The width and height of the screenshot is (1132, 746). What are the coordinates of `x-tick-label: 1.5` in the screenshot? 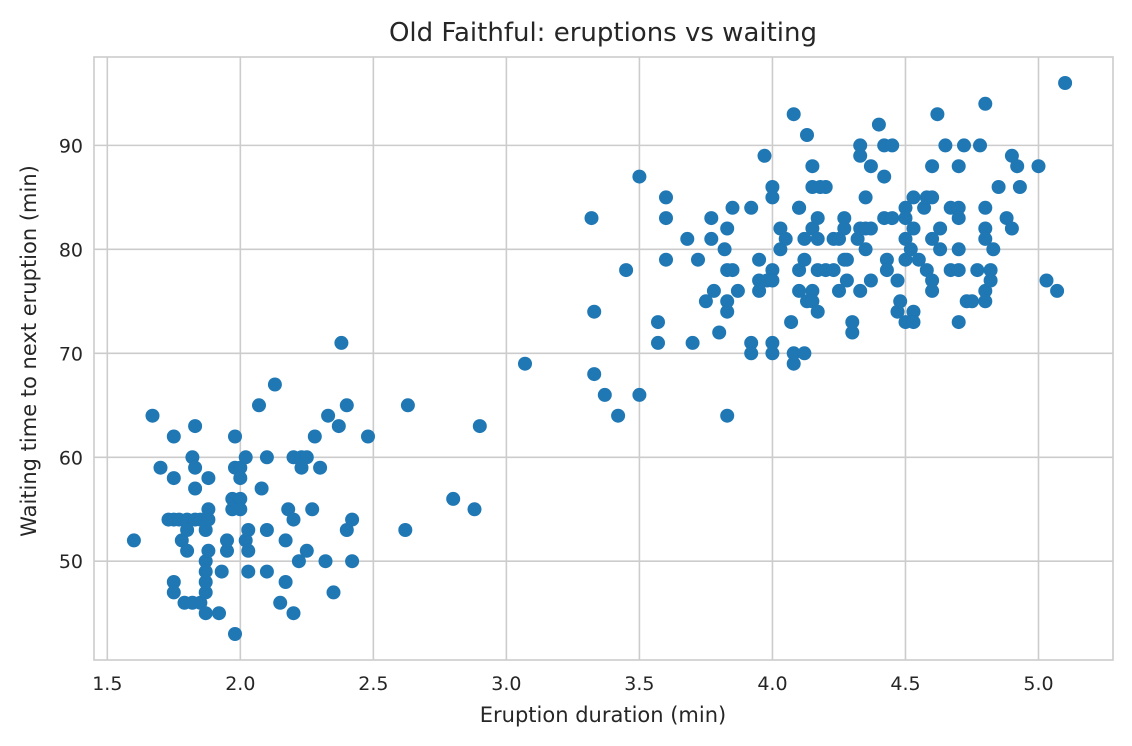 It's located at (107, 684).